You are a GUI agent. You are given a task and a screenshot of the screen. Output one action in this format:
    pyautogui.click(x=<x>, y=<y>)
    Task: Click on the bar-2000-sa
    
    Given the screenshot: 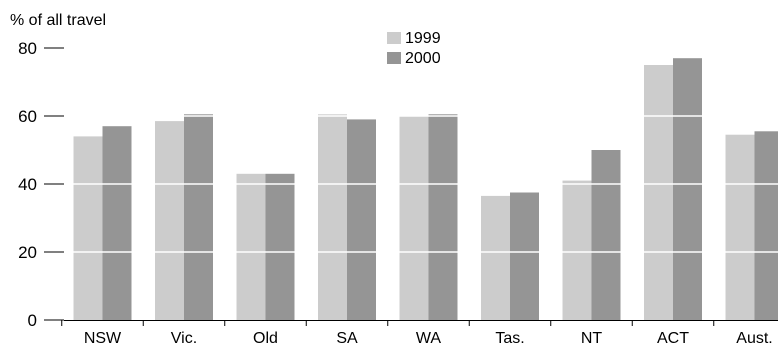 What is the action you would take?
    pyautogui.click(x=361, y=220)
    